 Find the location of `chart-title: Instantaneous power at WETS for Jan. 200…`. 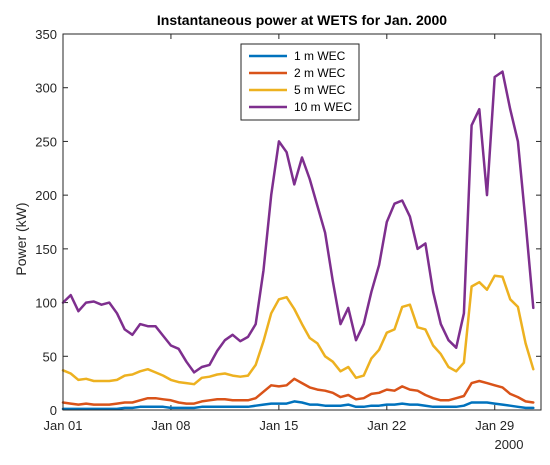

chart-title: Instantaneous power at WETS for Jan. 200… is located at coordinates (302, 20).